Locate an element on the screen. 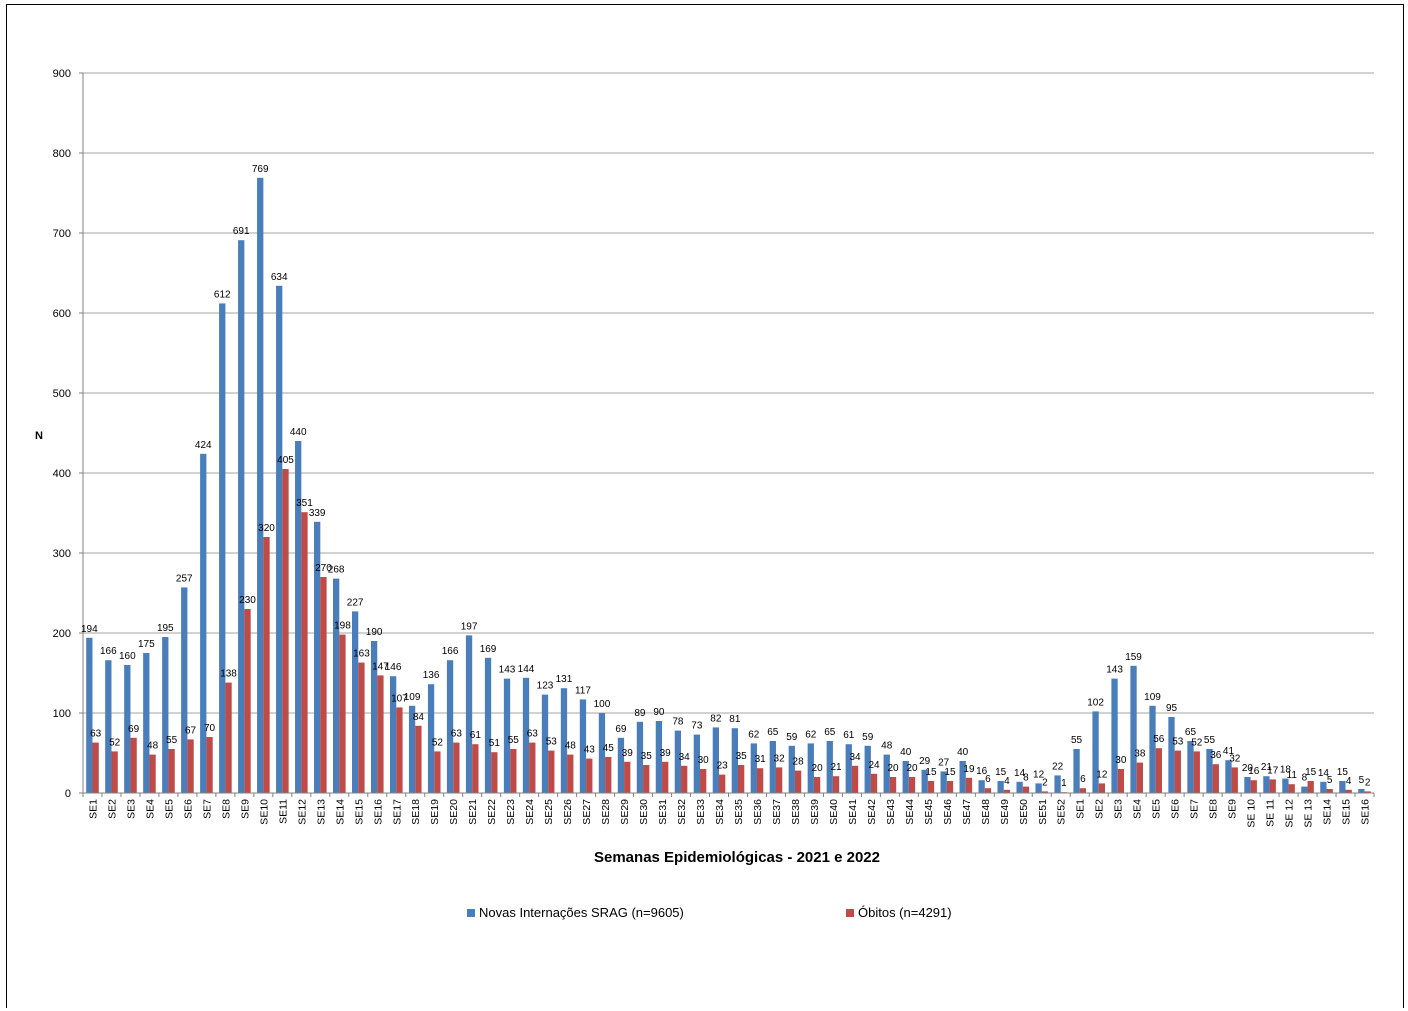  data-label-internacoes: 136 is located at coordinates (431, 675).